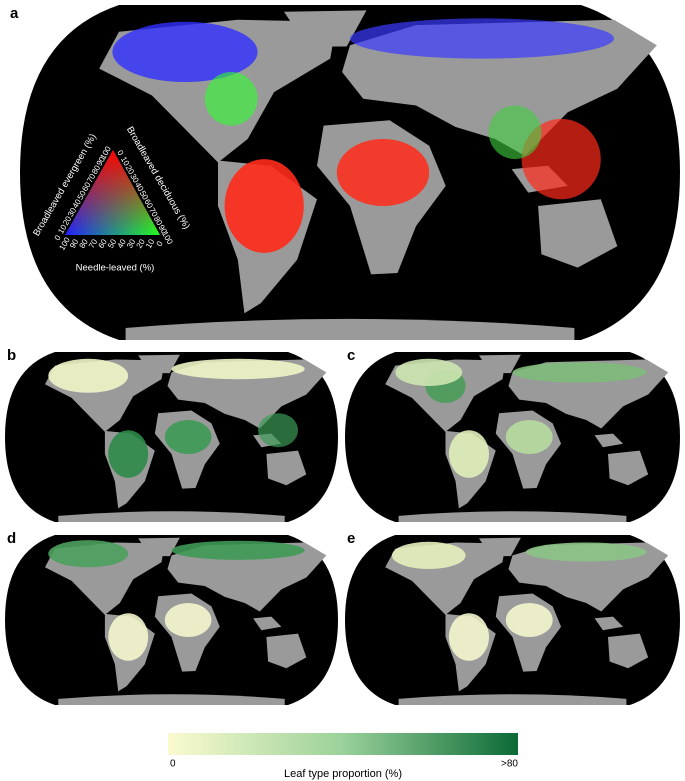 The width and height of the screenshot is (685, 781). I want to click on colorbar-title: Leaf type proportion (%), so click(343, 774).